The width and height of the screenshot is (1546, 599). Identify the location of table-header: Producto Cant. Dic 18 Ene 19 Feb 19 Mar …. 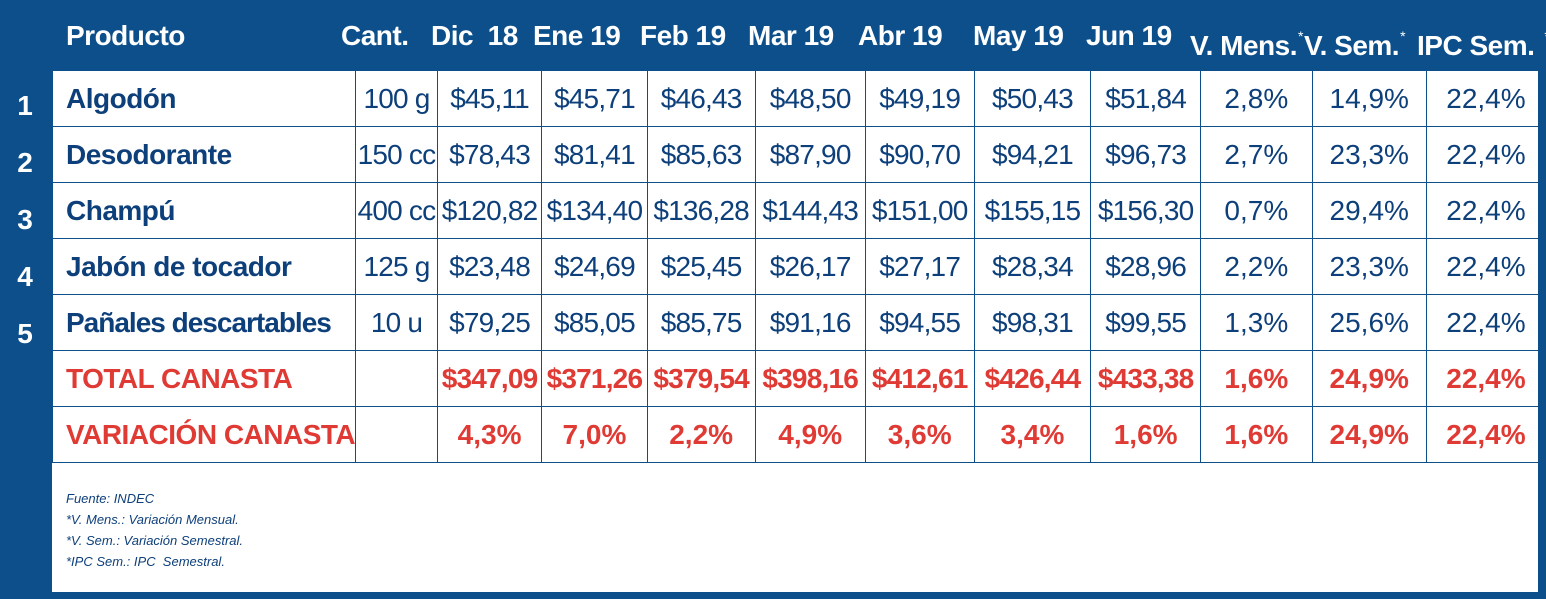
(773, 35).